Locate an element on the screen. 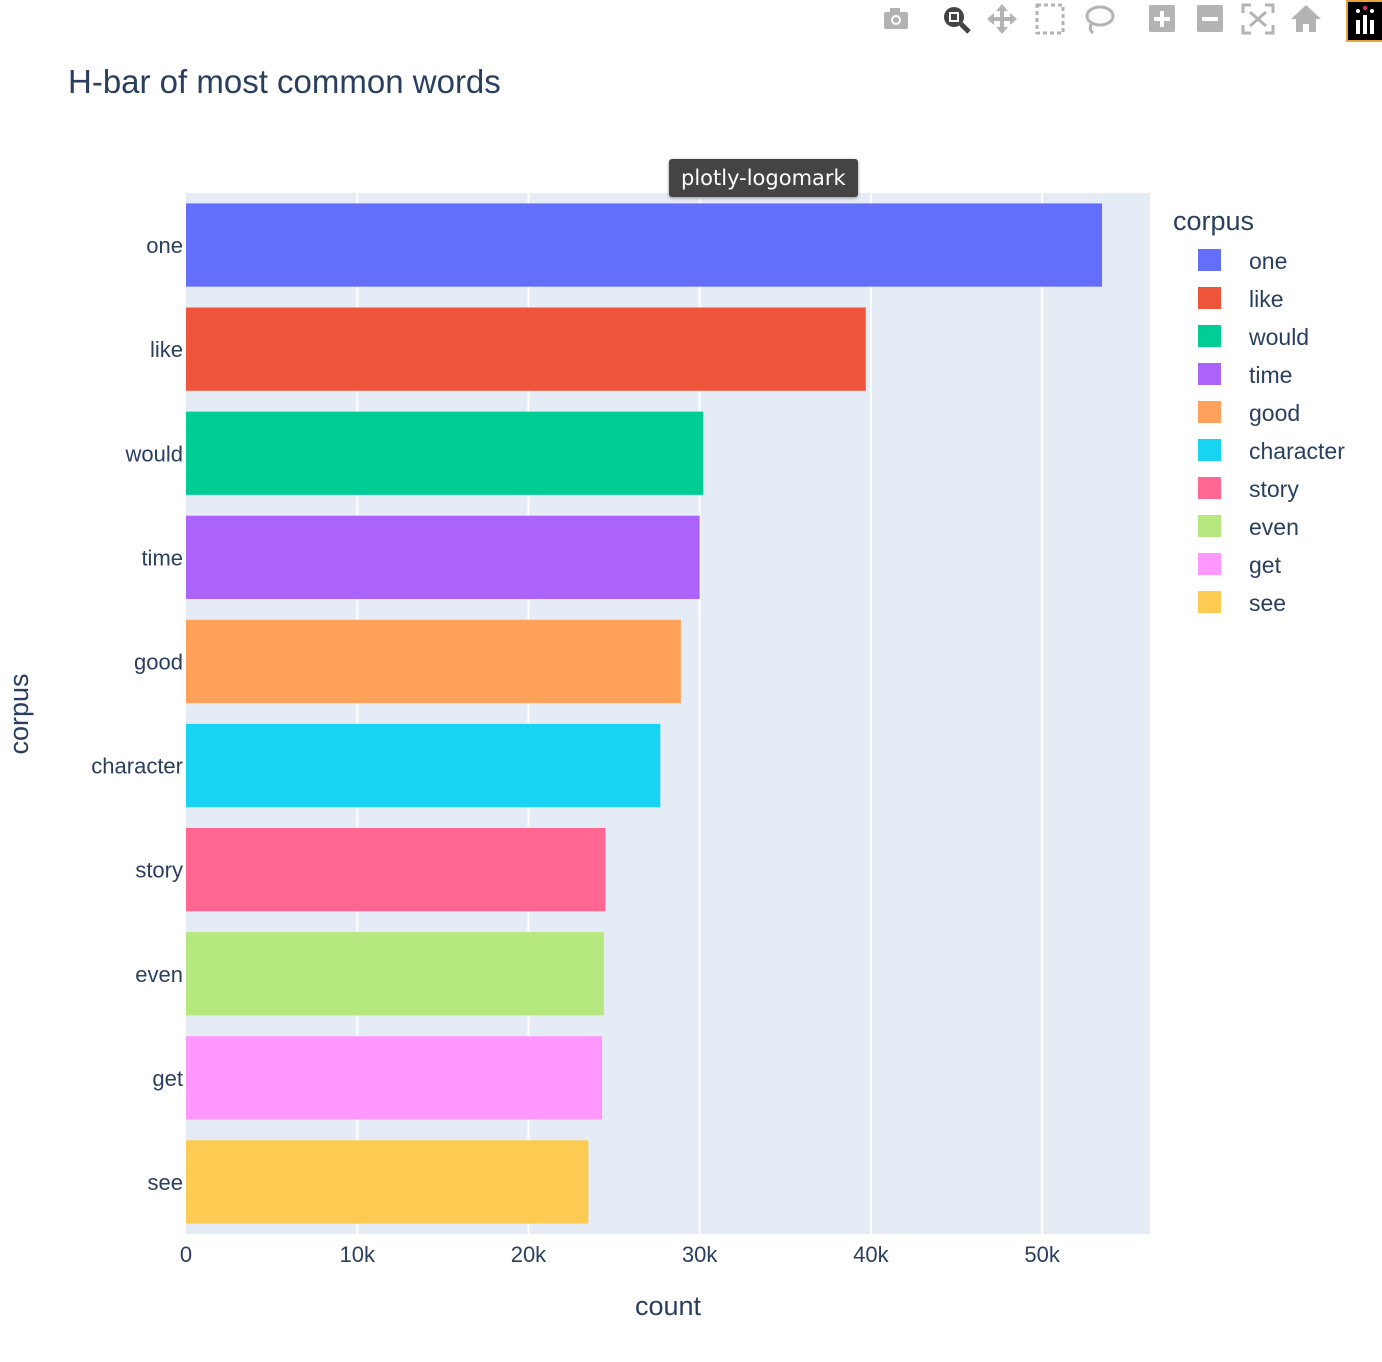 The width and height of the screenshot is (1382, 1362). legend-item-one: one is located at coordinates (1242, 261).